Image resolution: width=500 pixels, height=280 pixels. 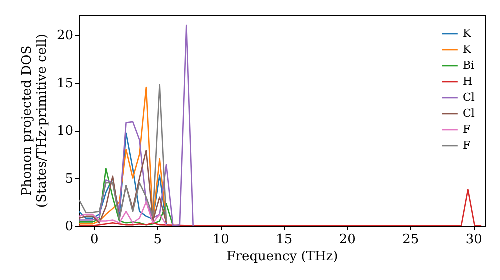 I want to click on y-axis-title: Phonon projected DOS (States/THz·primitive cell), so click(x=35, y=121).